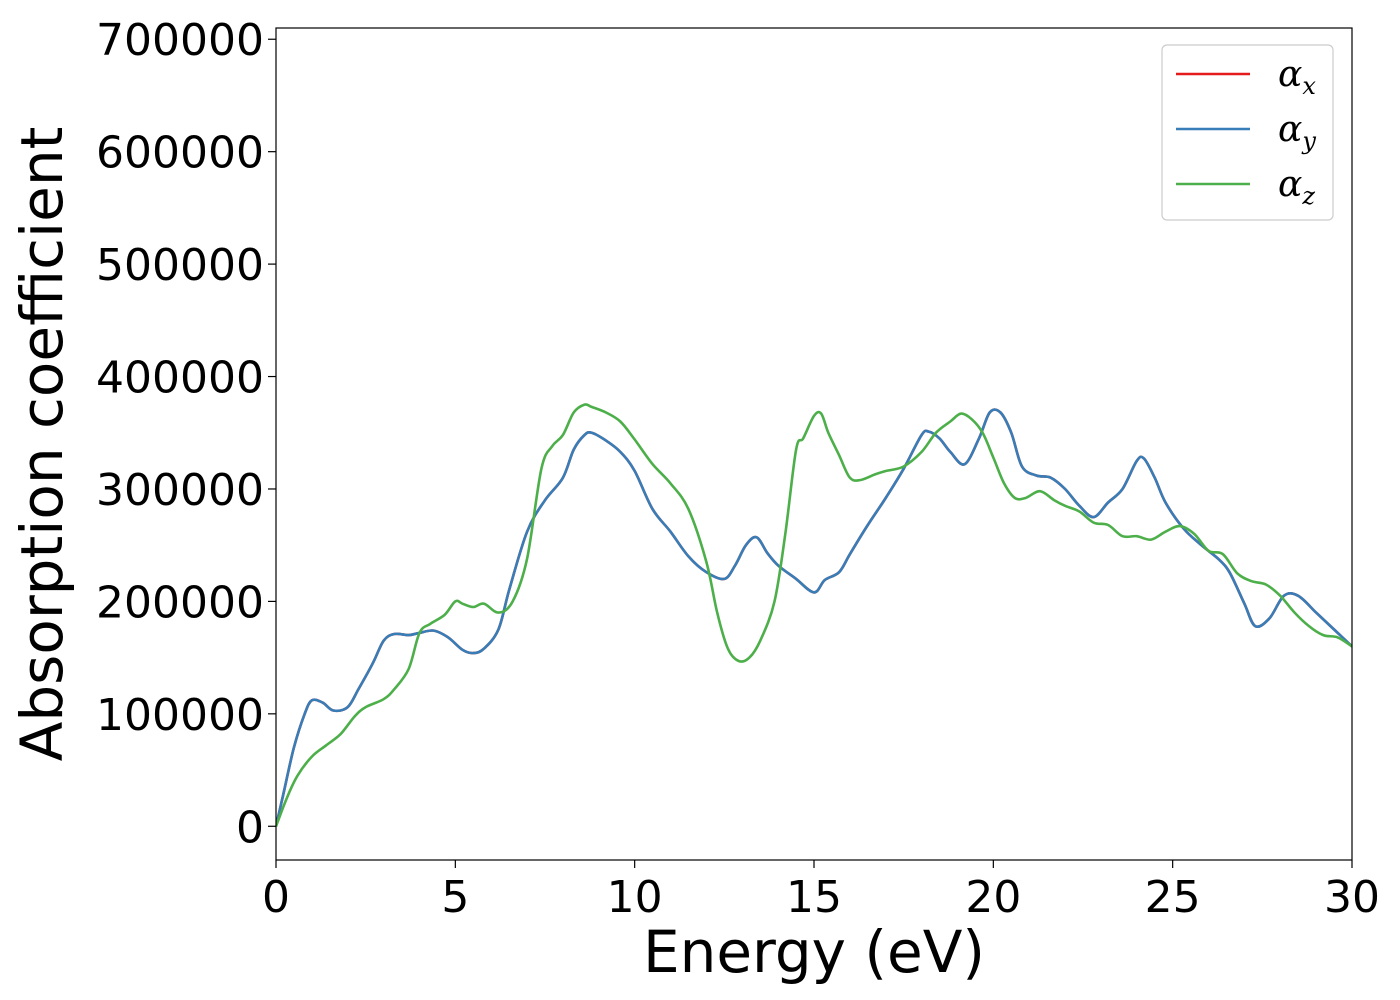  I want to click on y-tick-label: 400000, so click(180, 378).